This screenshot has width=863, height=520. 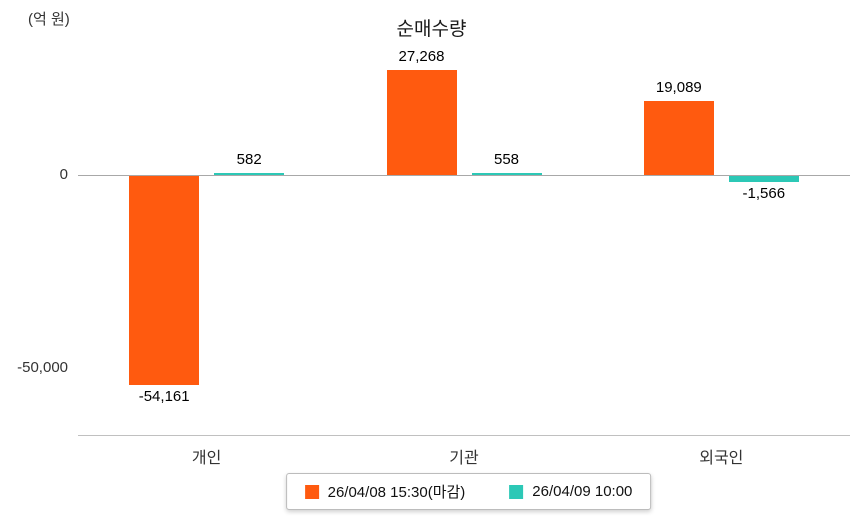 What do you see at coordinates (464, 458) in the screenshot?
I see `category-label-1: 기관` at bounding box center [464, 458].